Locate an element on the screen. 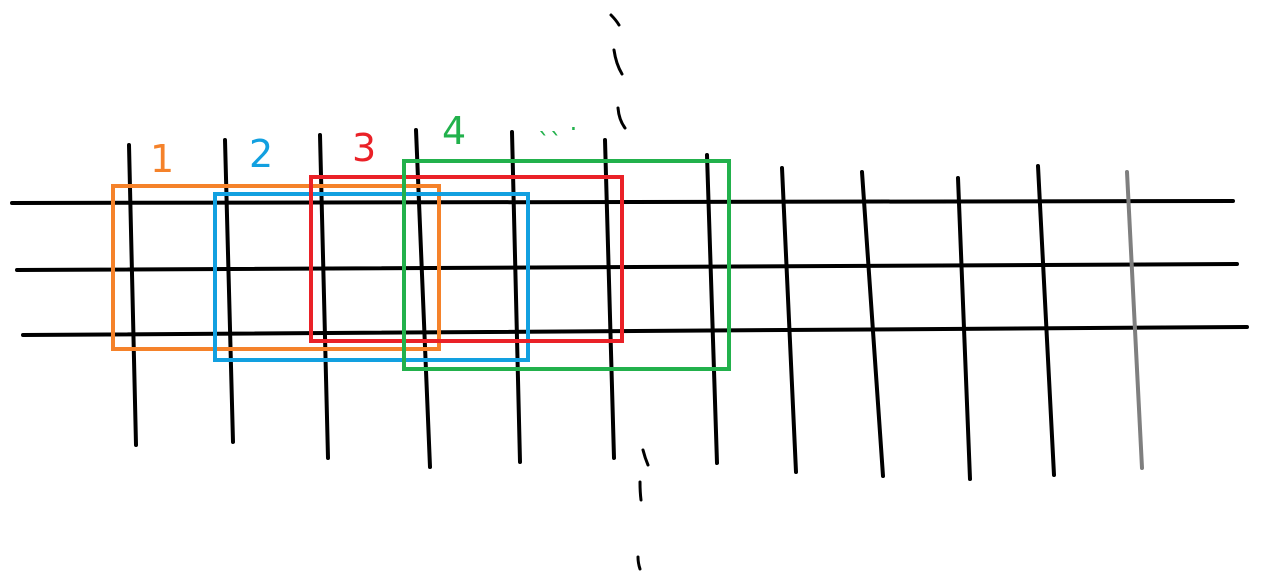 The height and width of the screenshot is (584, 1278). window-label-1: 1 is located at coordinates (162, 159).